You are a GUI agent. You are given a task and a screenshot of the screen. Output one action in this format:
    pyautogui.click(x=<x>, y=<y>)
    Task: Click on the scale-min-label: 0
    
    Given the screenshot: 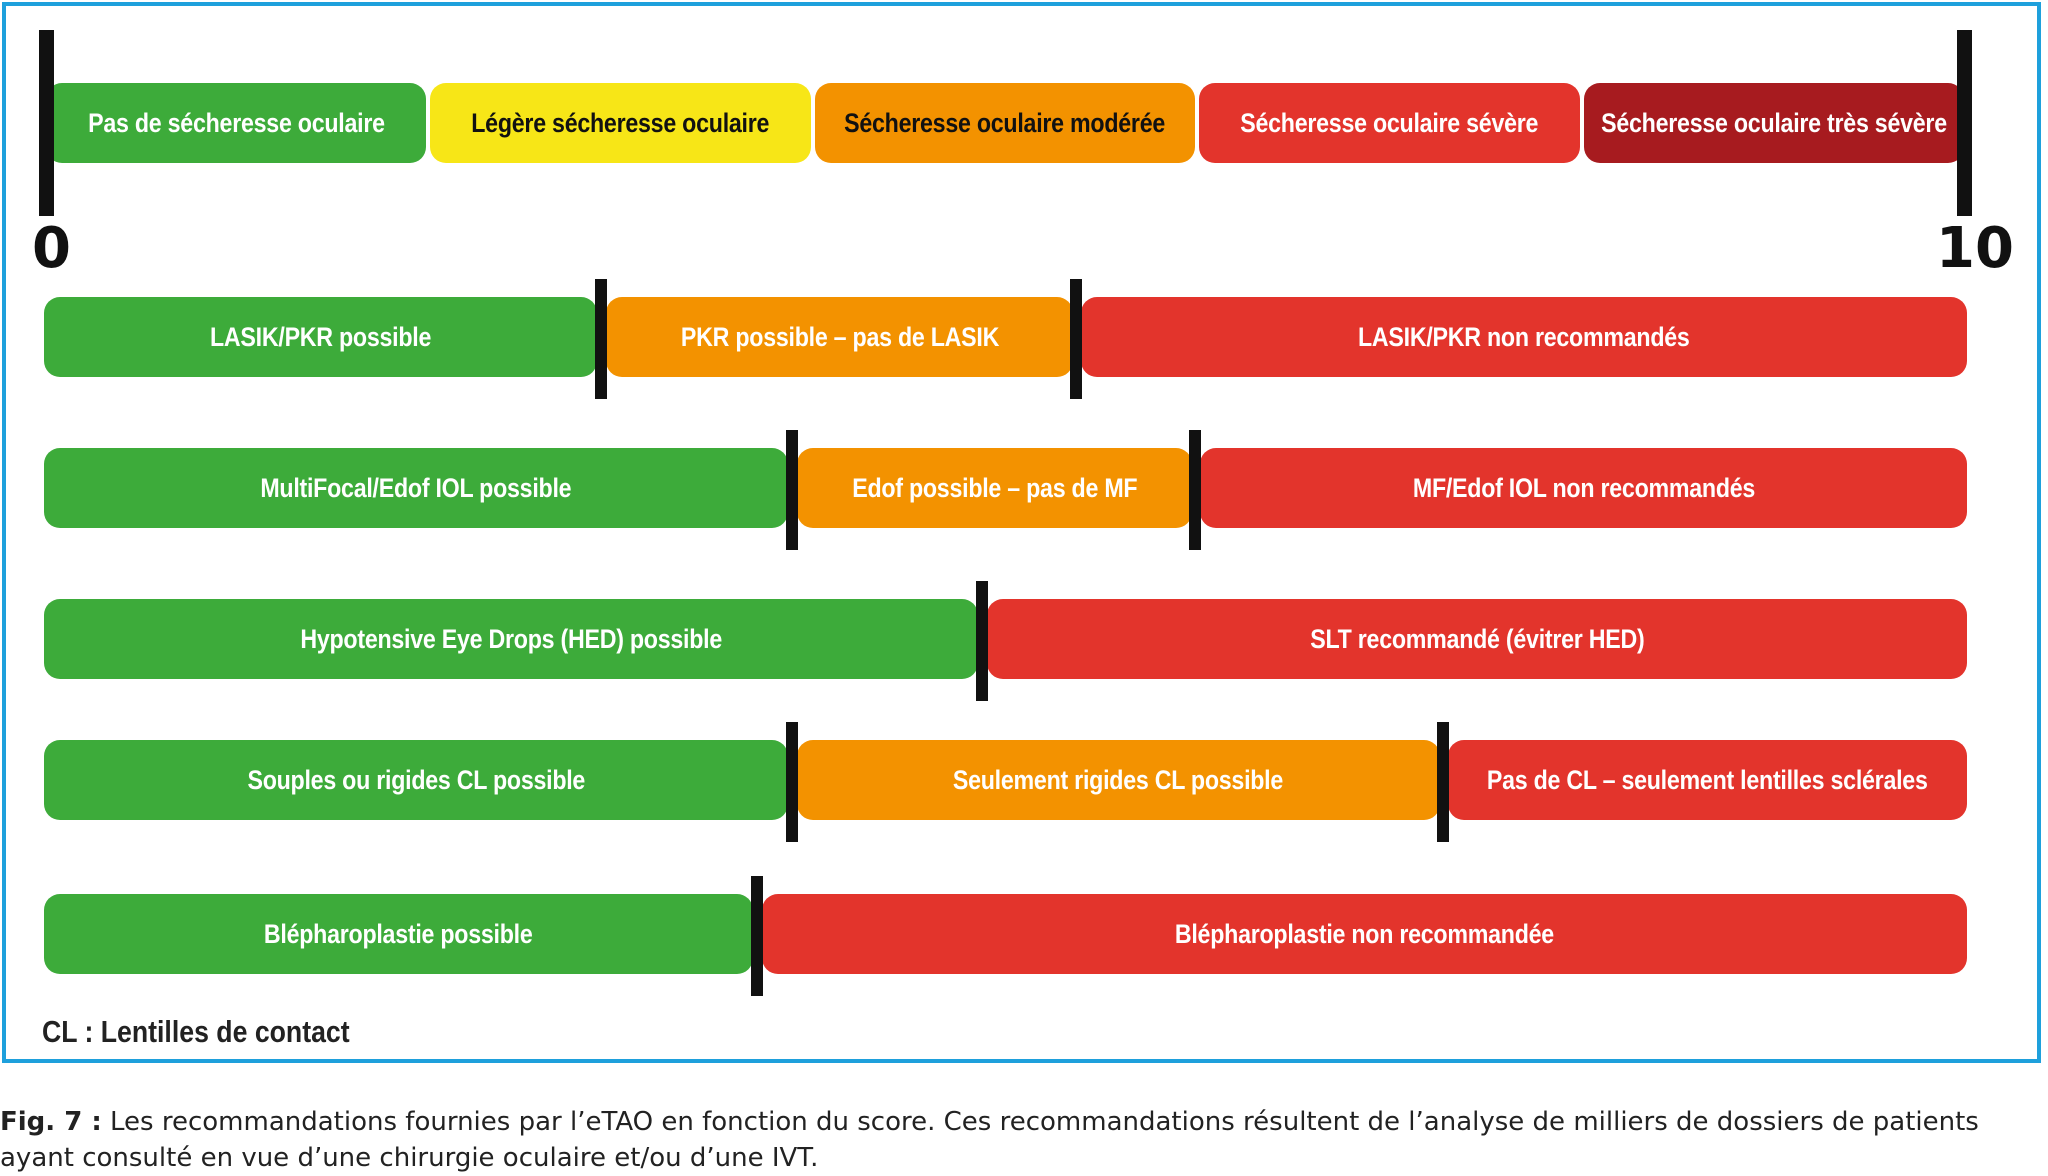 What is the action you would take?
    pyautogui.click(x=51, y=248)
    